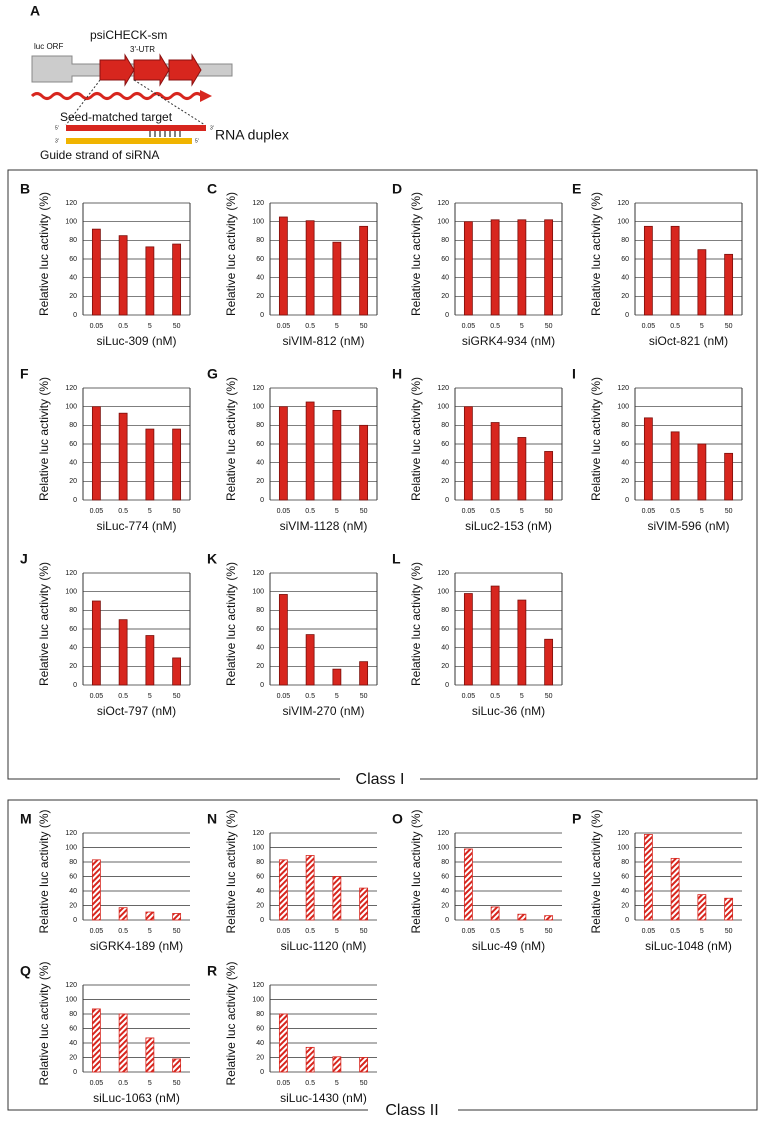 The height and width of the screenshot is (1128, 766). What do you see at coordinates (24, 559) in the screenshot?
I see `panel-letter: J` at bounding box center [24, 559].